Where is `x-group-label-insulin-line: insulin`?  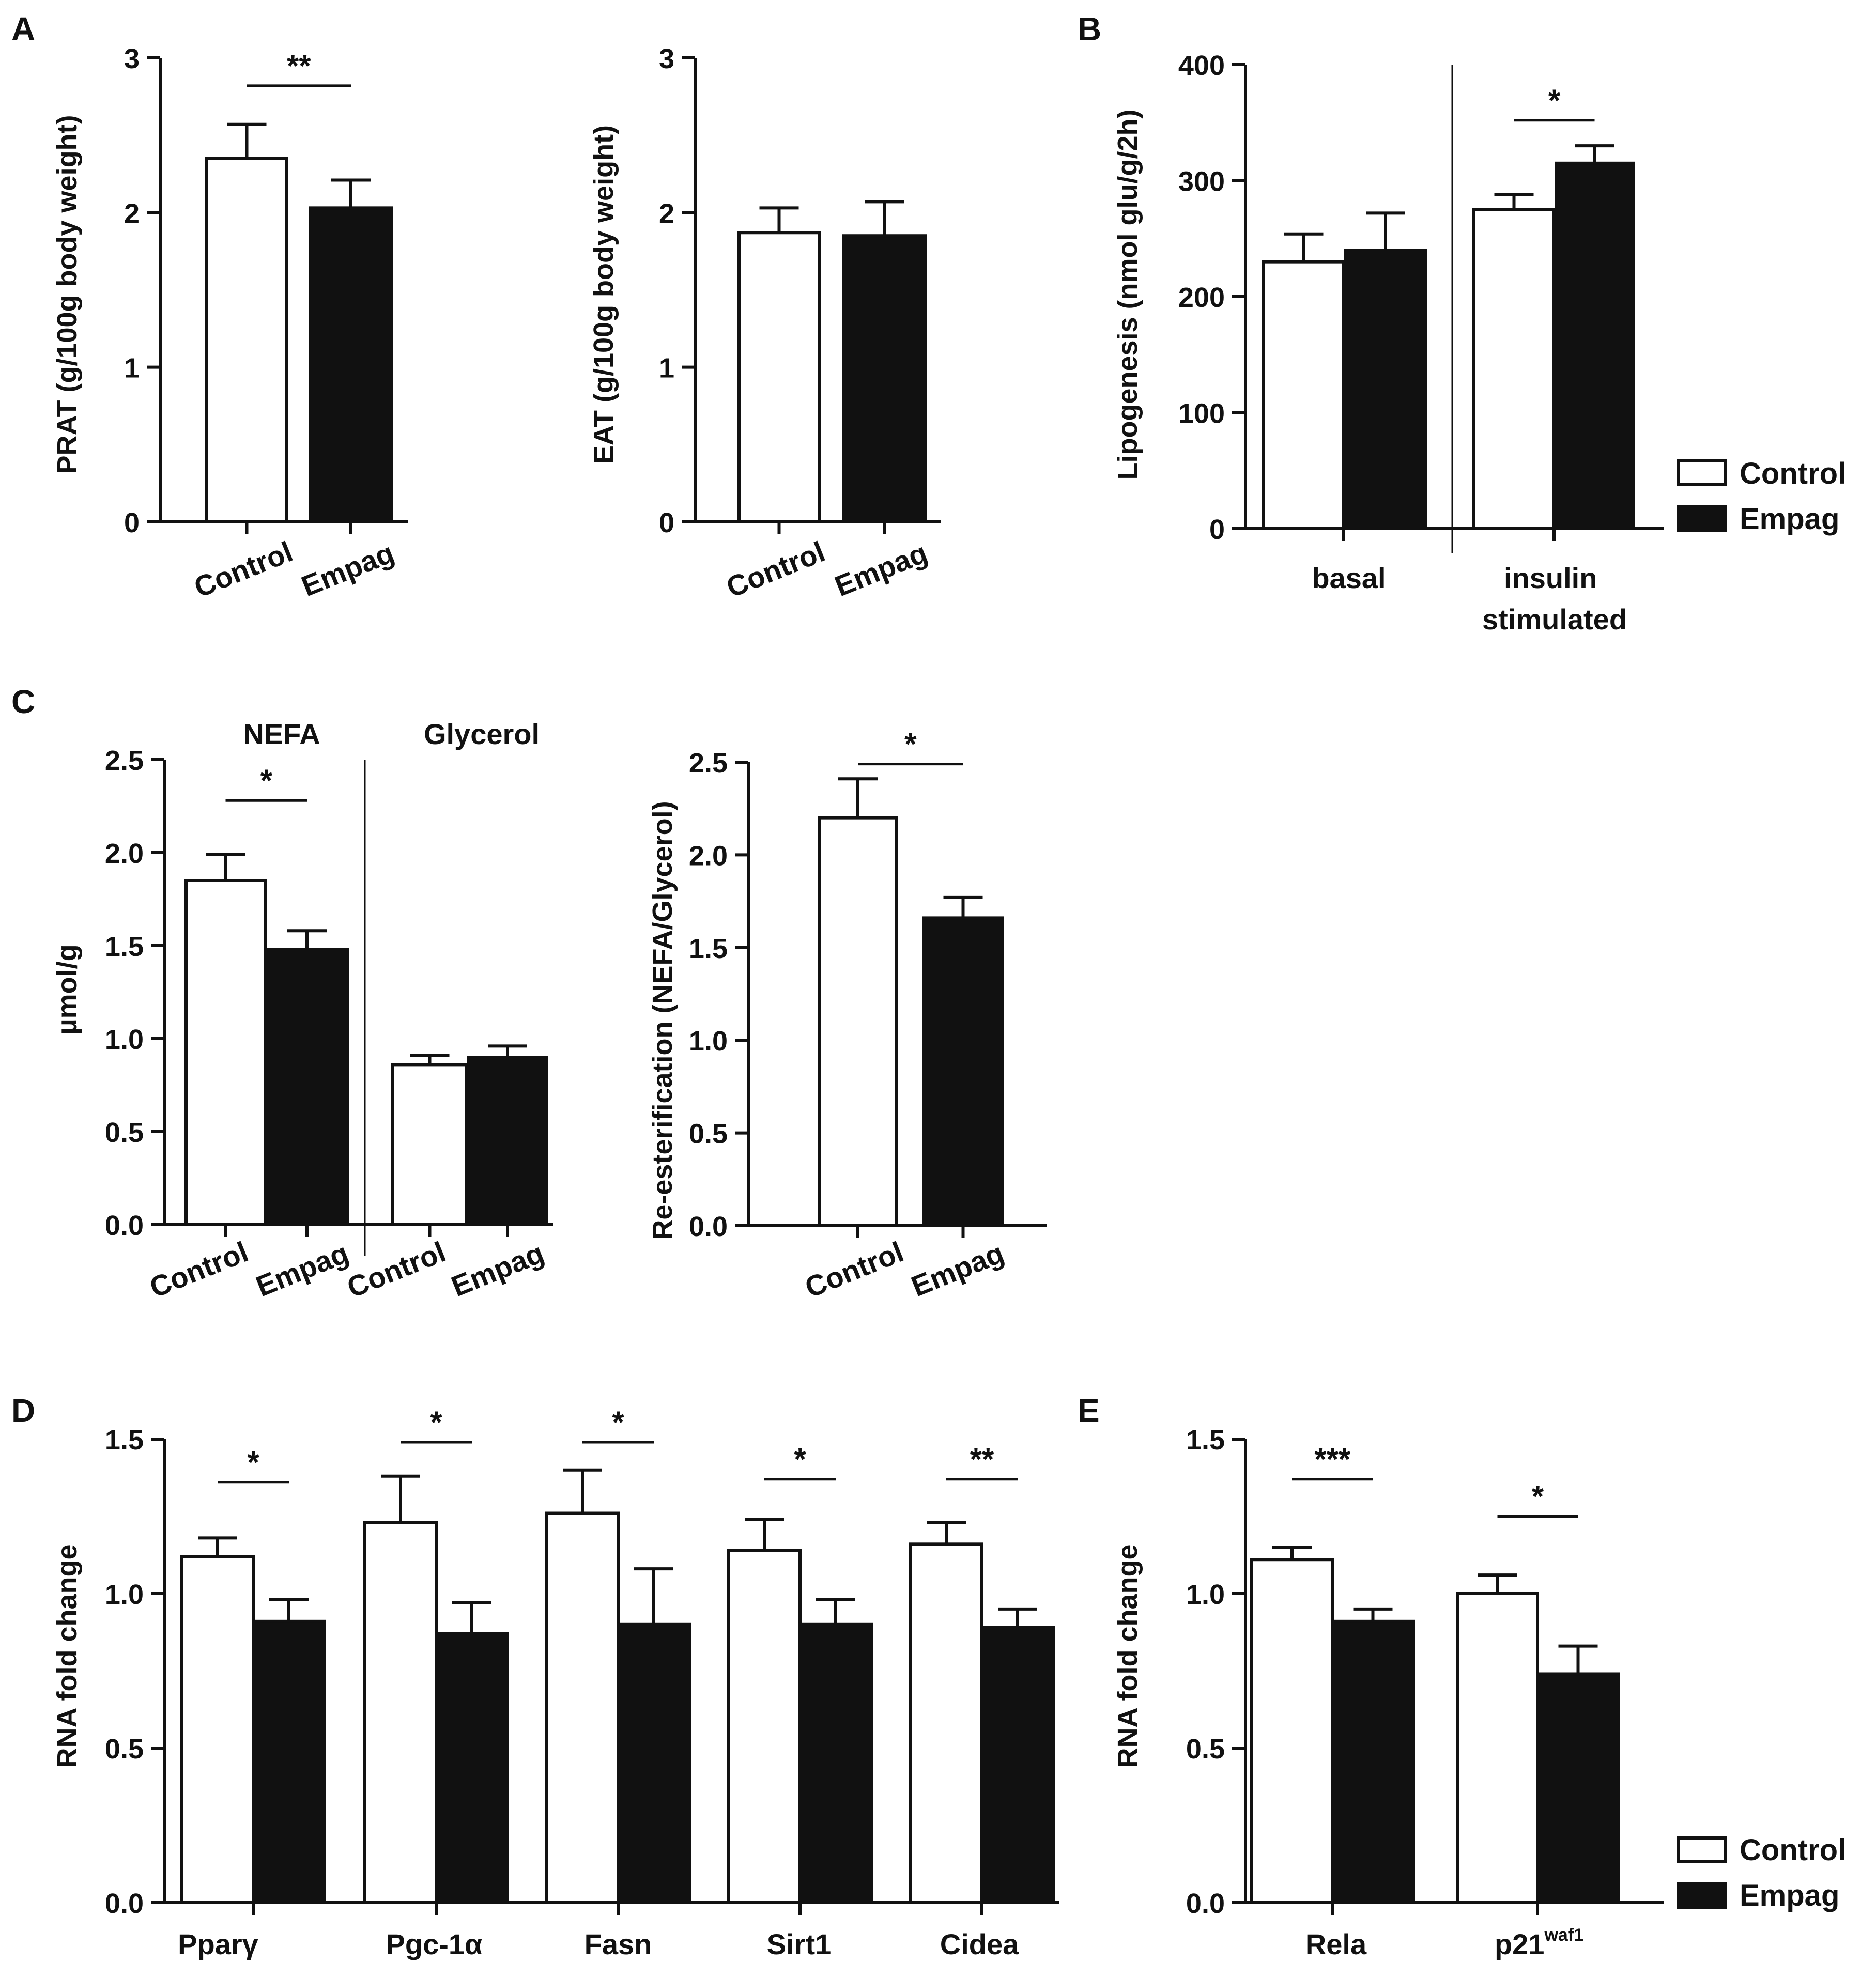
x-group-label-insulin-line: insulin is located at coordinates (1551, 578).